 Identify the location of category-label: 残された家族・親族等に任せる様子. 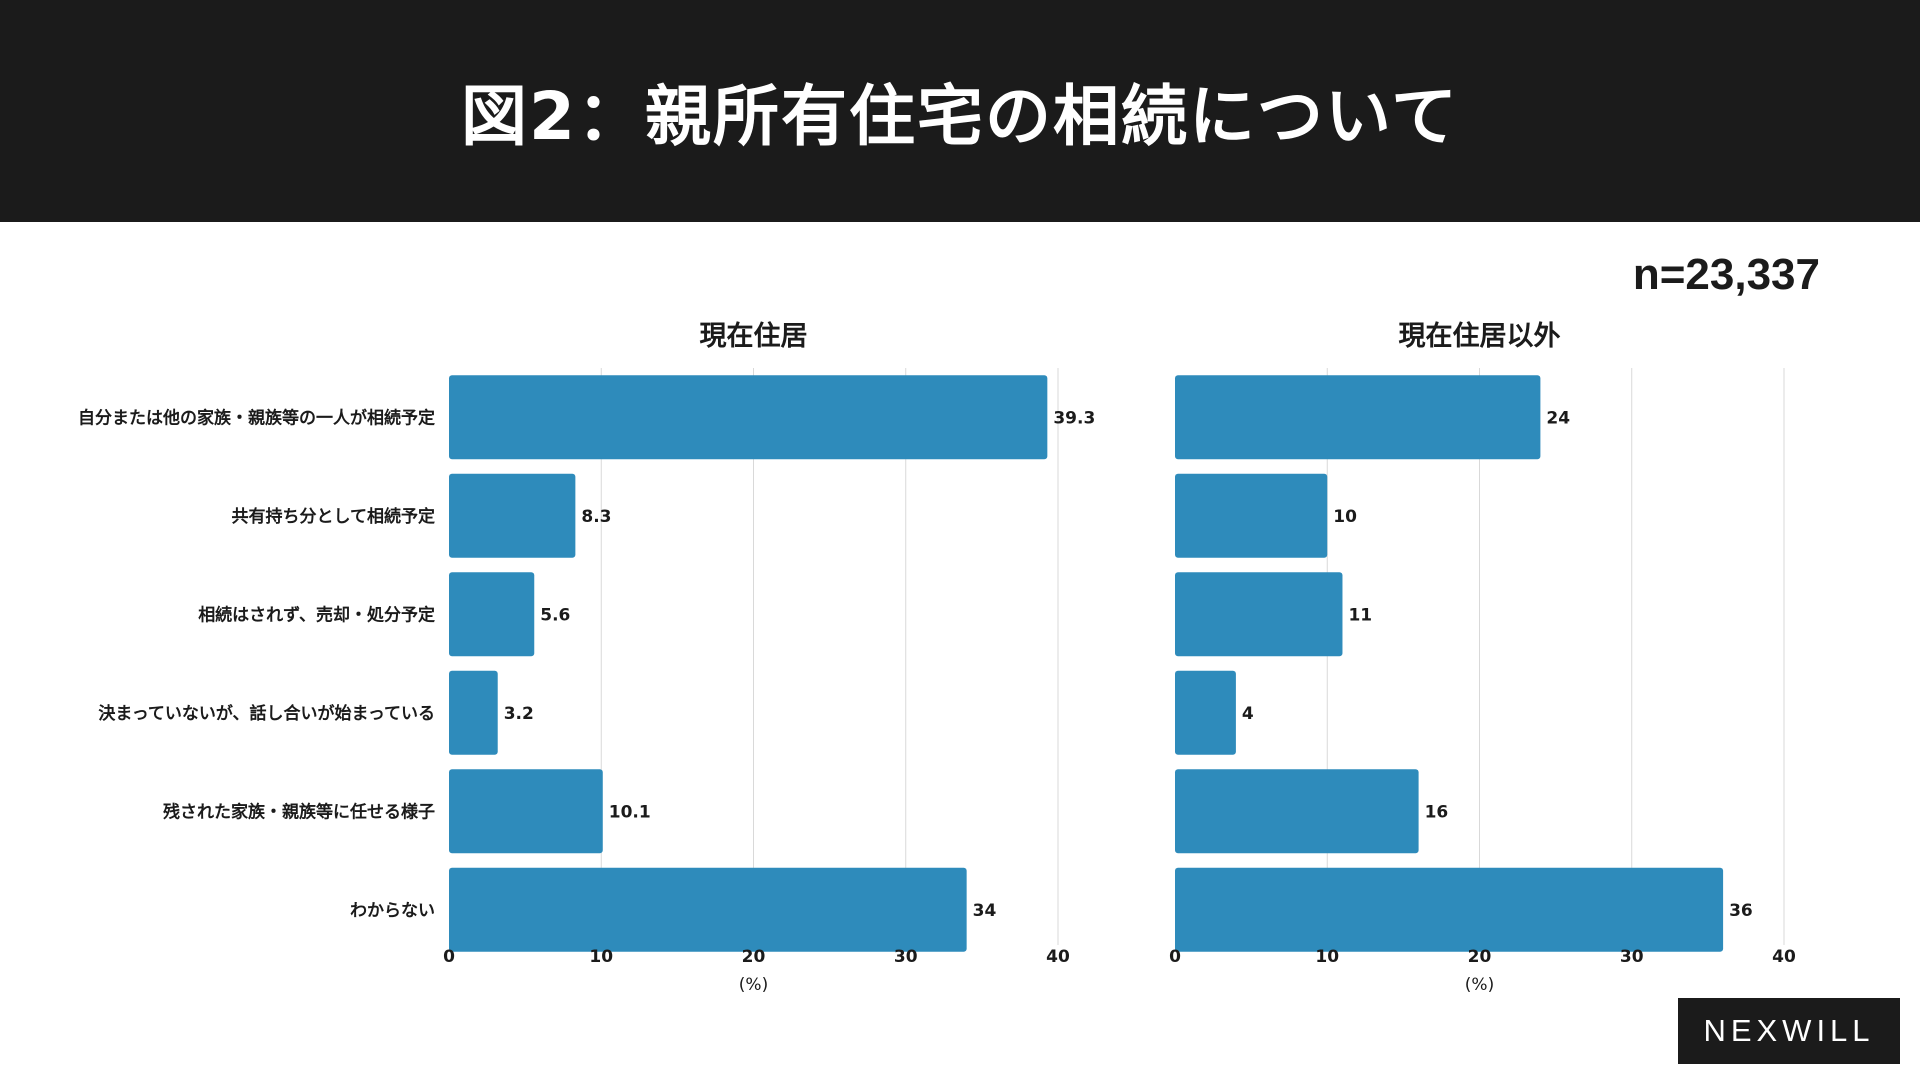
(299, 811).